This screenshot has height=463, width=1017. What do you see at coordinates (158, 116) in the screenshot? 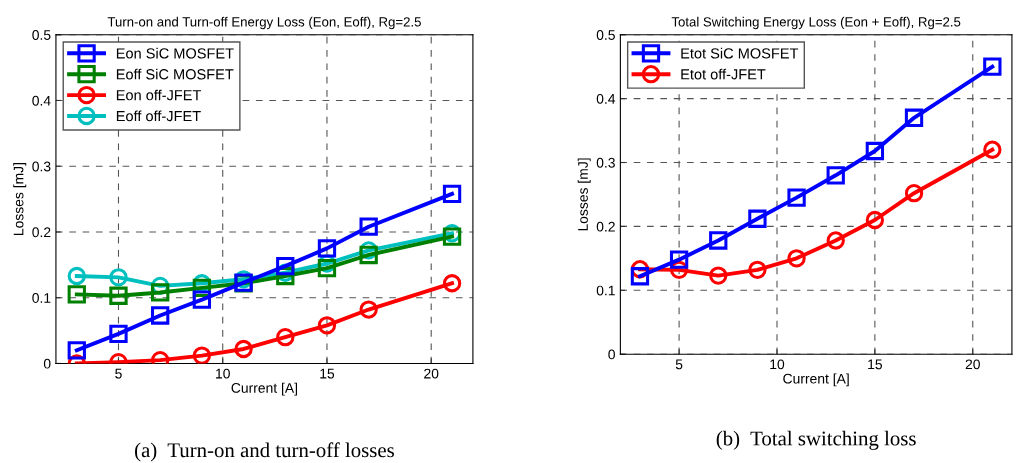
I see `legend-label: Eoff off-JFET` at bounding box center [158, 116].